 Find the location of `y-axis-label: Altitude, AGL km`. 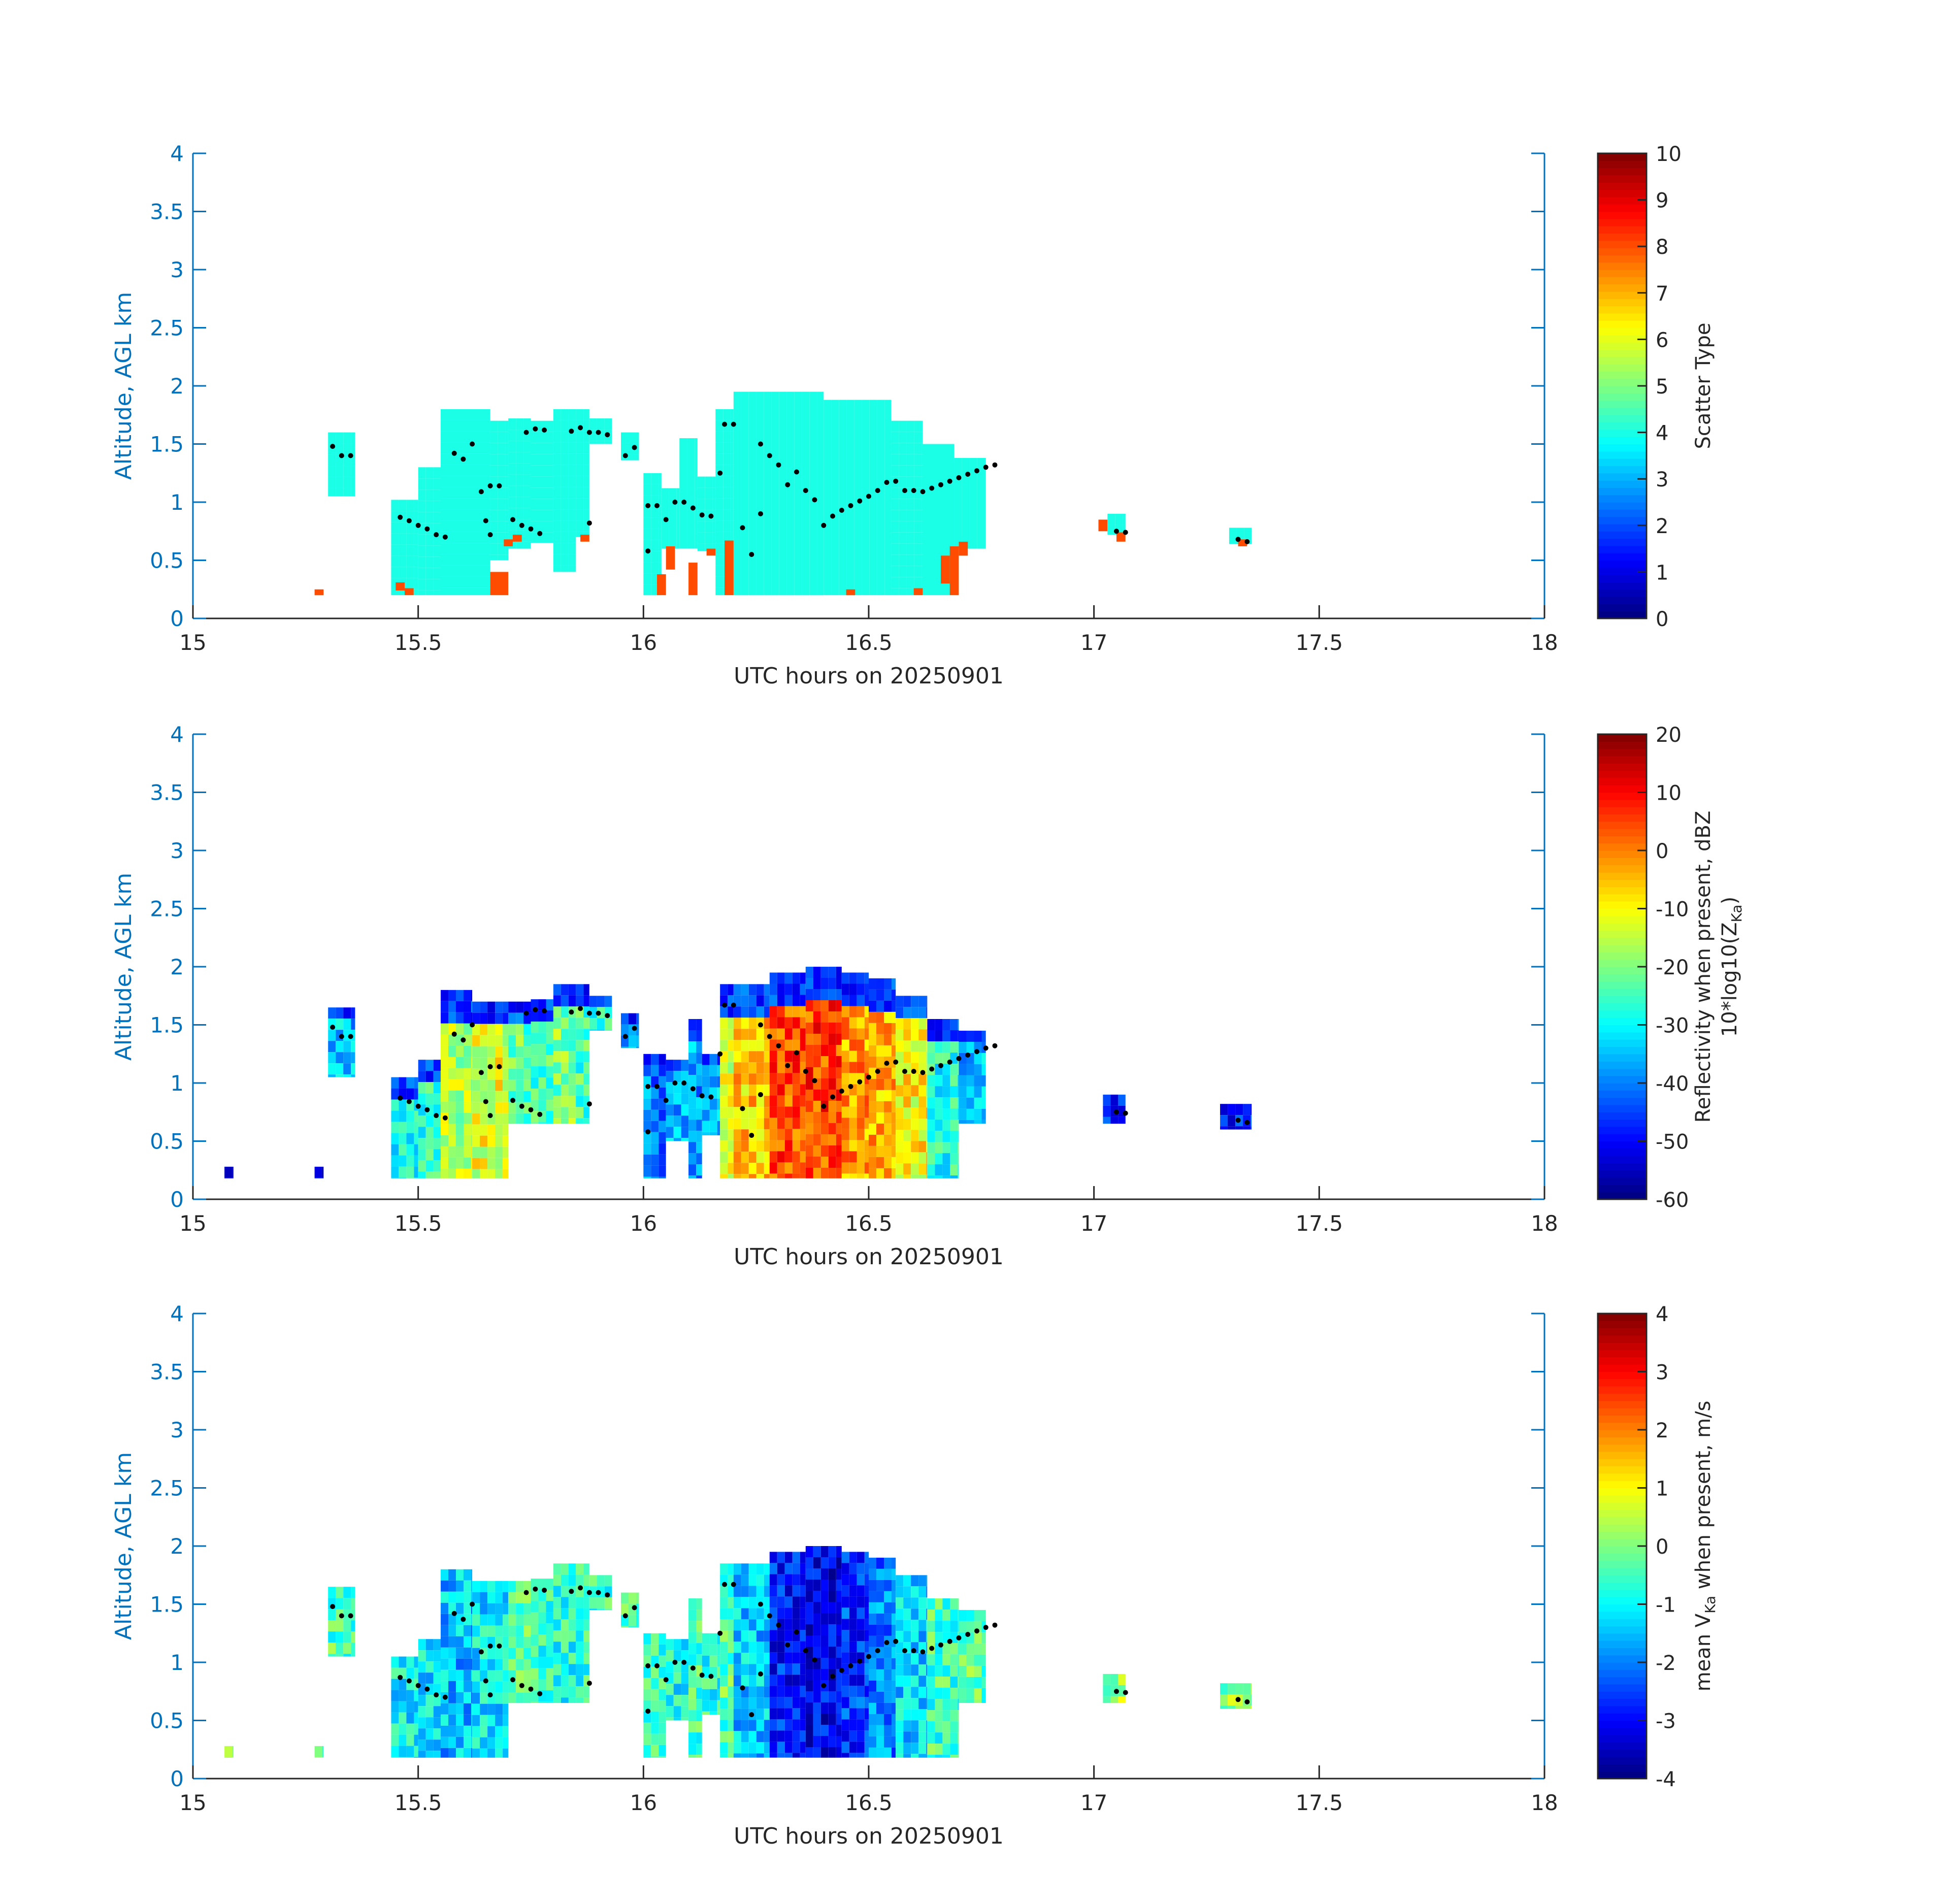

y-axis-label: Altitude, AGL km is located at coordinates (124, 967).